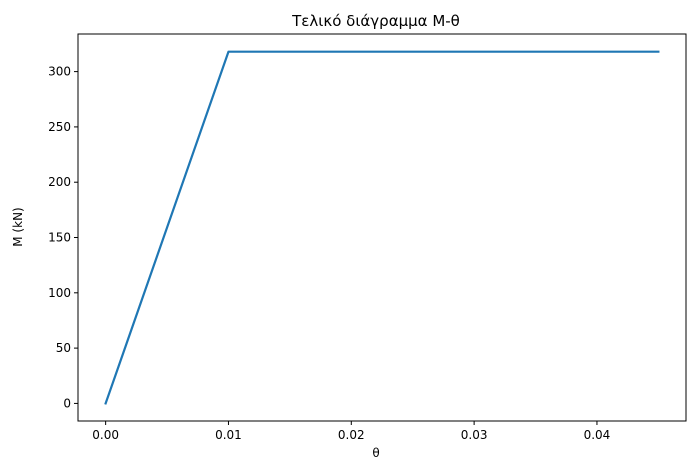 This screenshot has height=471, width=695. I want to click on x-axis-ticks: 0.00 0.01 0.02 0.03 0.04, so click(351, 431).